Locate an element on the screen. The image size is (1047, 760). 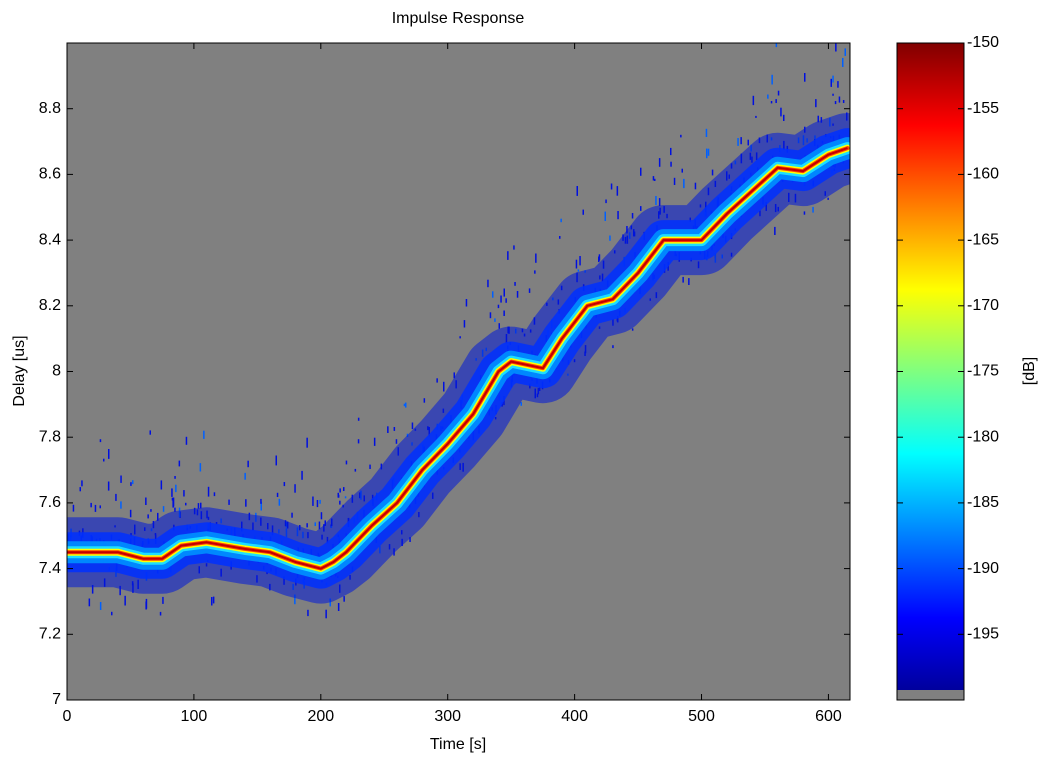
y-tick-label: 8.6 is located at coordinates (50, 174).